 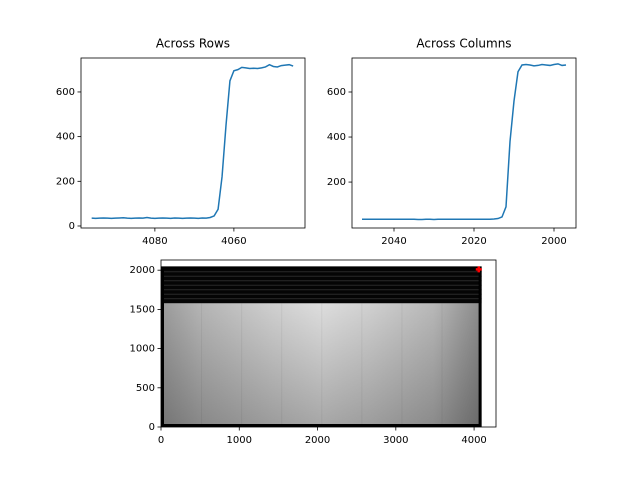 I want to click on image-shade, so click(x=321, y=365).